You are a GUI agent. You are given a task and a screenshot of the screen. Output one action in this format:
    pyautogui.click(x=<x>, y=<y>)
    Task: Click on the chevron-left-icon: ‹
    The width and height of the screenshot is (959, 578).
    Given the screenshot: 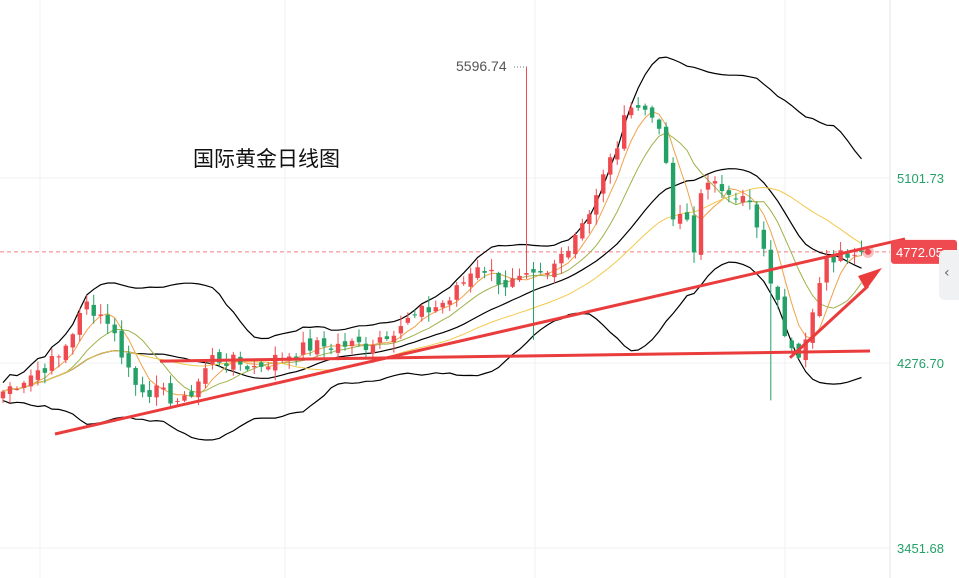 What is the action you would take?
    pyautogui.click(x=947, y=273)
    